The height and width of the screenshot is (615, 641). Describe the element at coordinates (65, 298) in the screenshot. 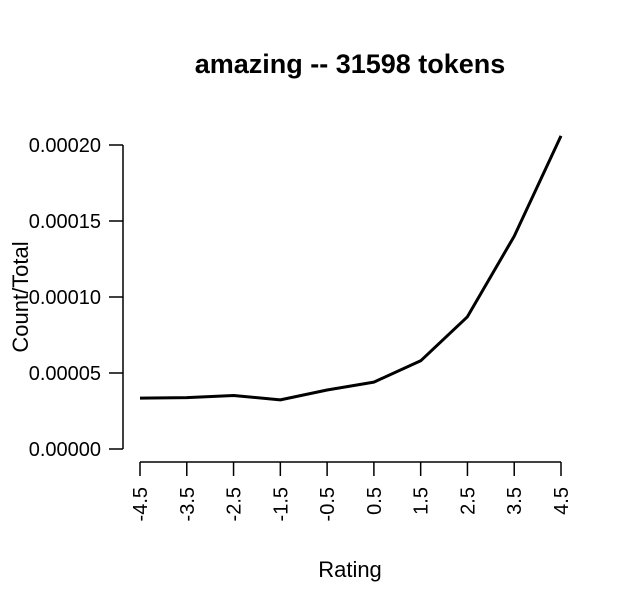

I see `y-tick-label: 0.00010` at that location.